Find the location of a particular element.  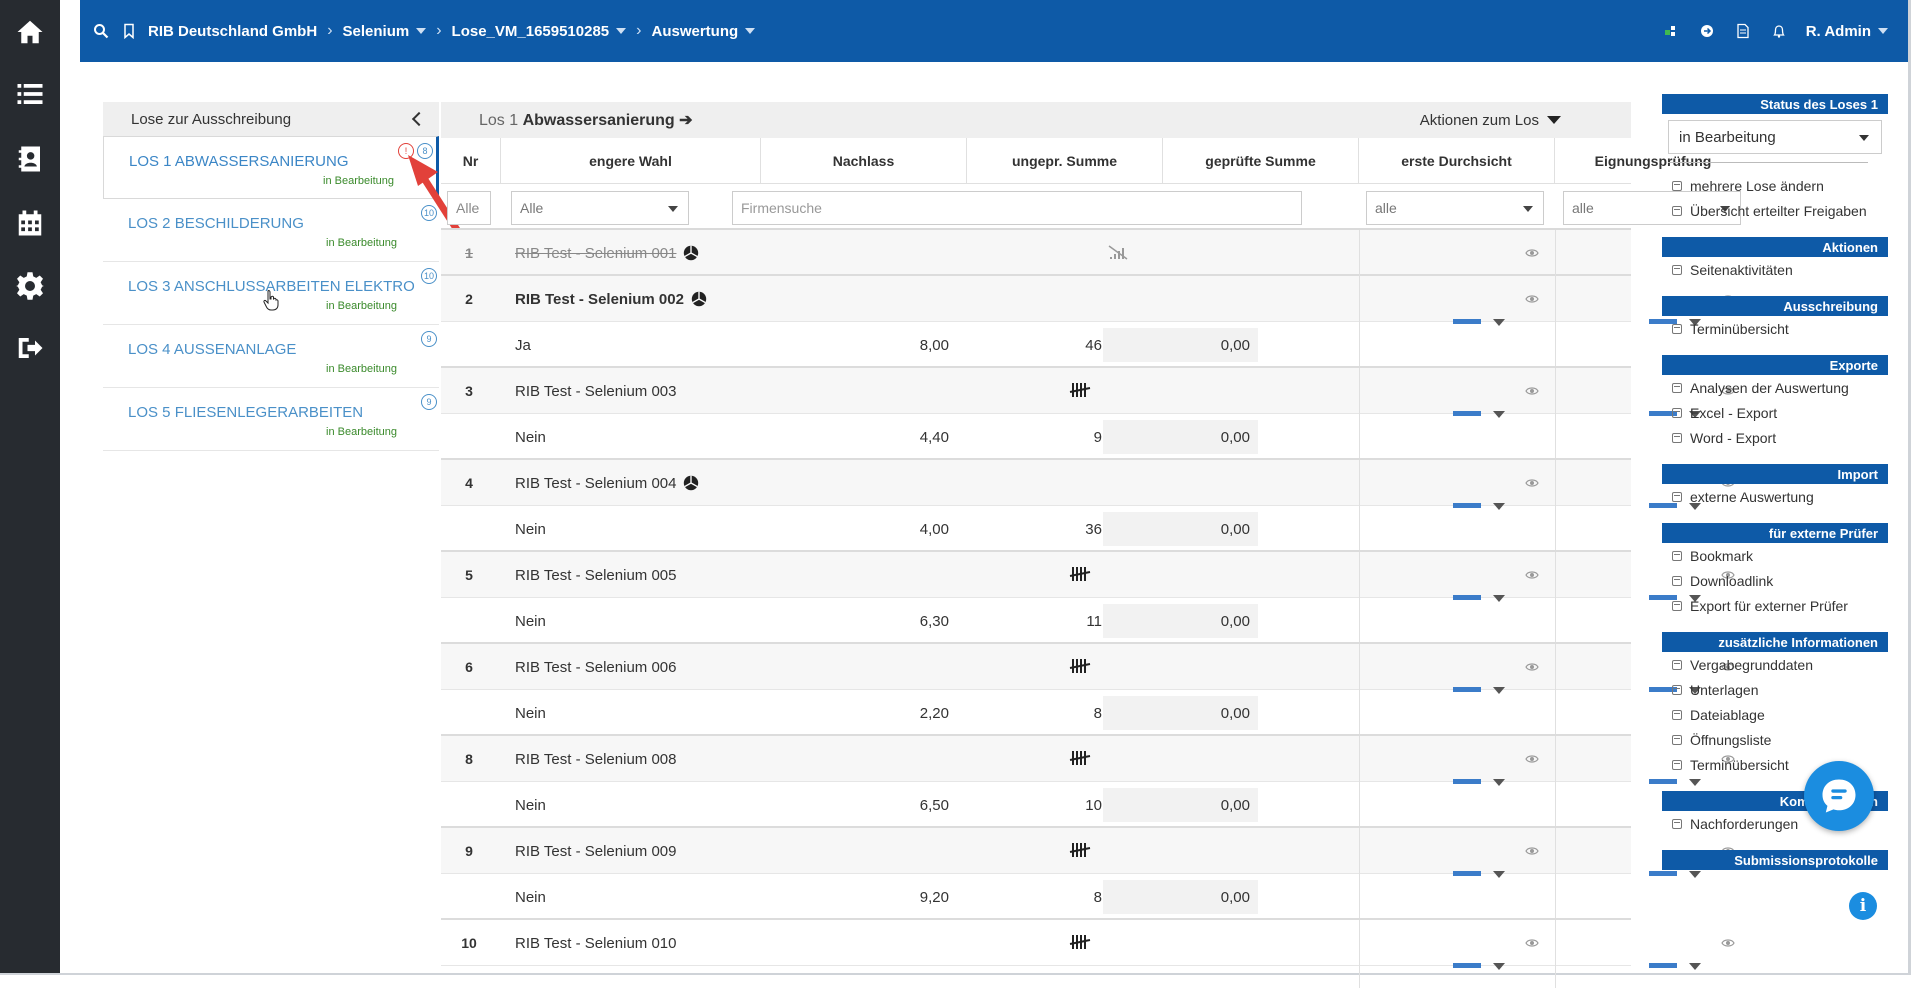

col-nachlass: Nachlass is located at coordinates (864, 160).